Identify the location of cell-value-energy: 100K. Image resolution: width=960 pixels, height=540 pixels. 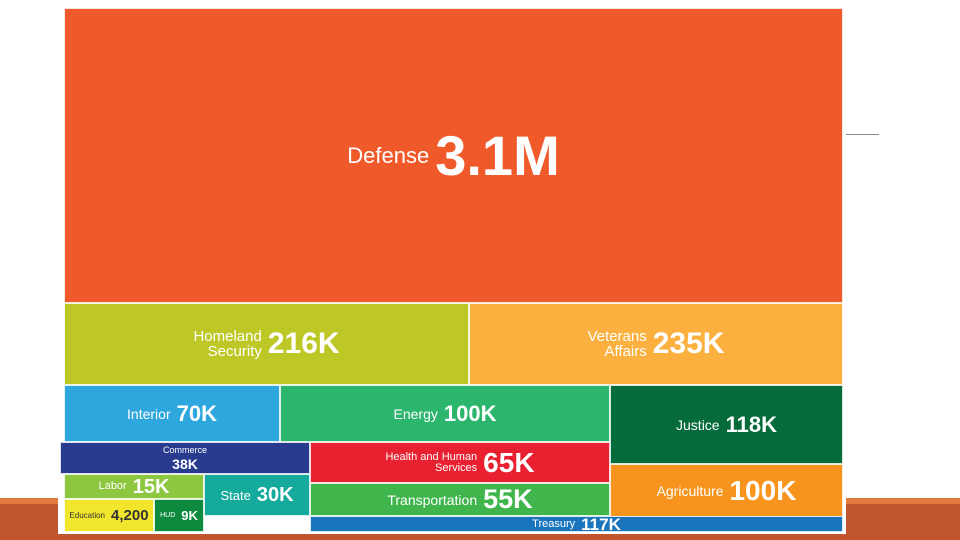
(470, 413).